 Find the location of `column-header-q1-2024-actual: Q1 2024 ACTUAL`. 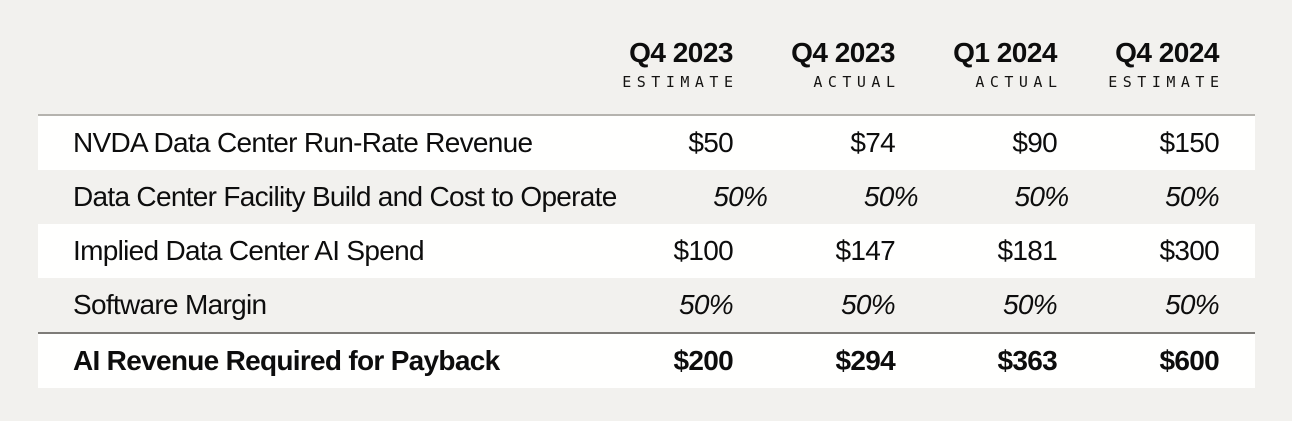

column-header-q1-2024-actual: Q1 2024 ACTUAL is located at coordinates (976, 65).